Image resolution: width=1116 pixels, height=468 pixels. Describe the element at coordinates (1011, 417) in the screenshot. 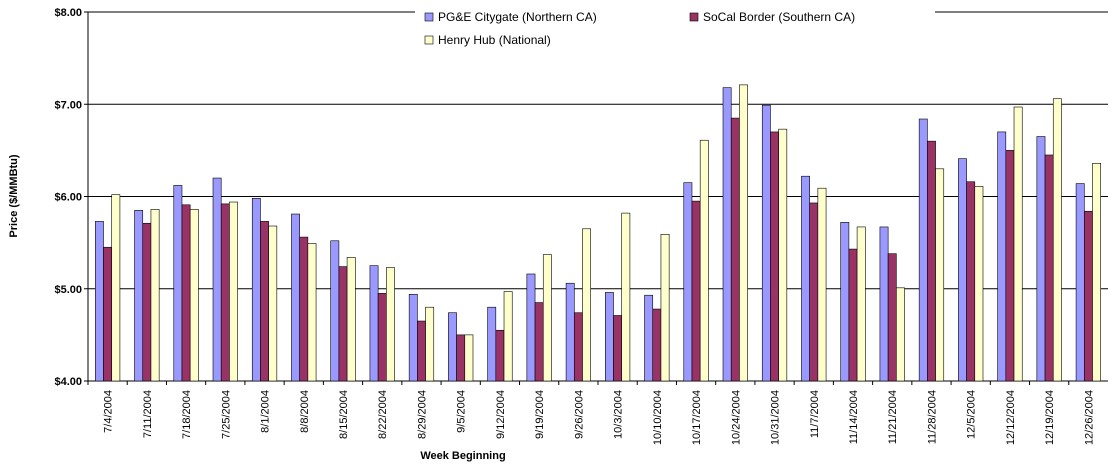

I see `x-tick-label: 12/12/2004` at that location.